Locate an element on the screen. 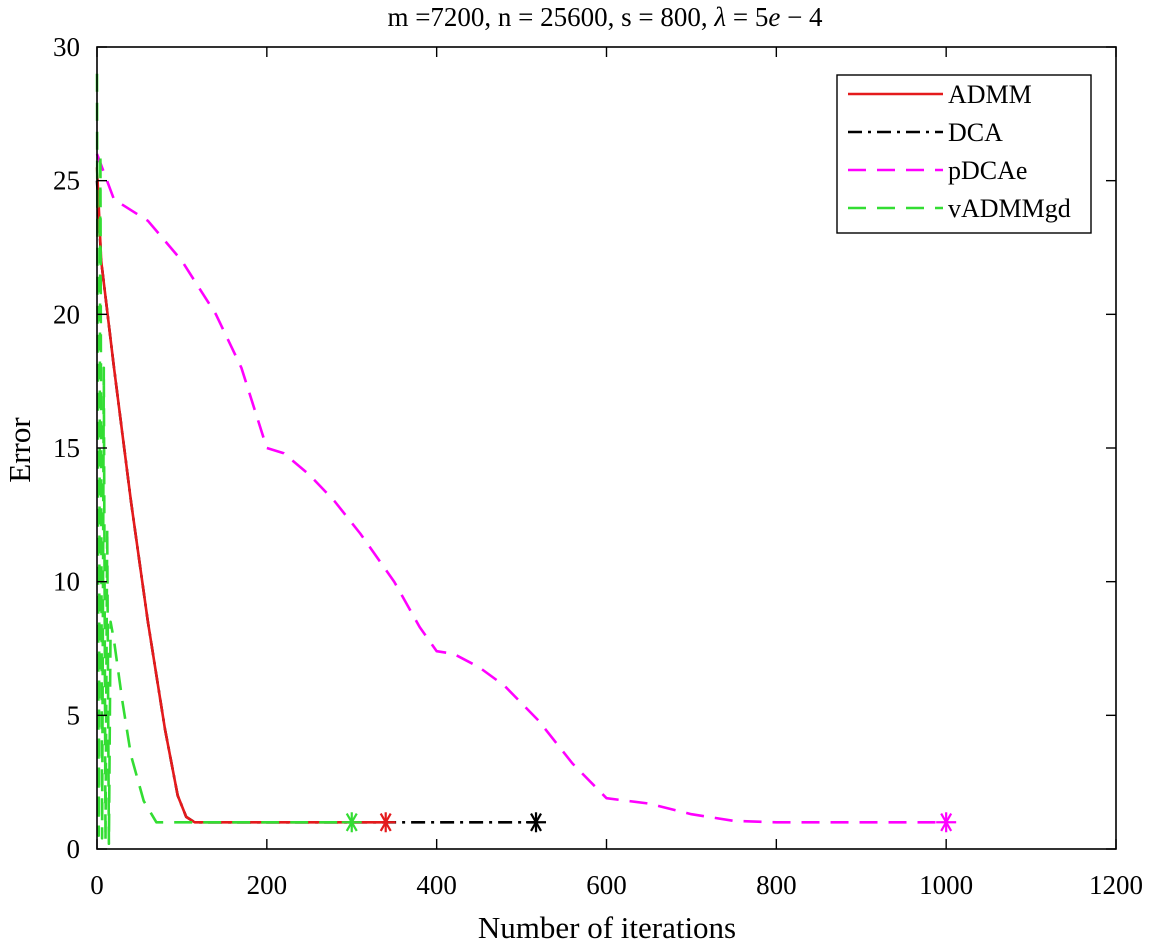  y-tick-label: 15 is located at coordinates (66, 448).